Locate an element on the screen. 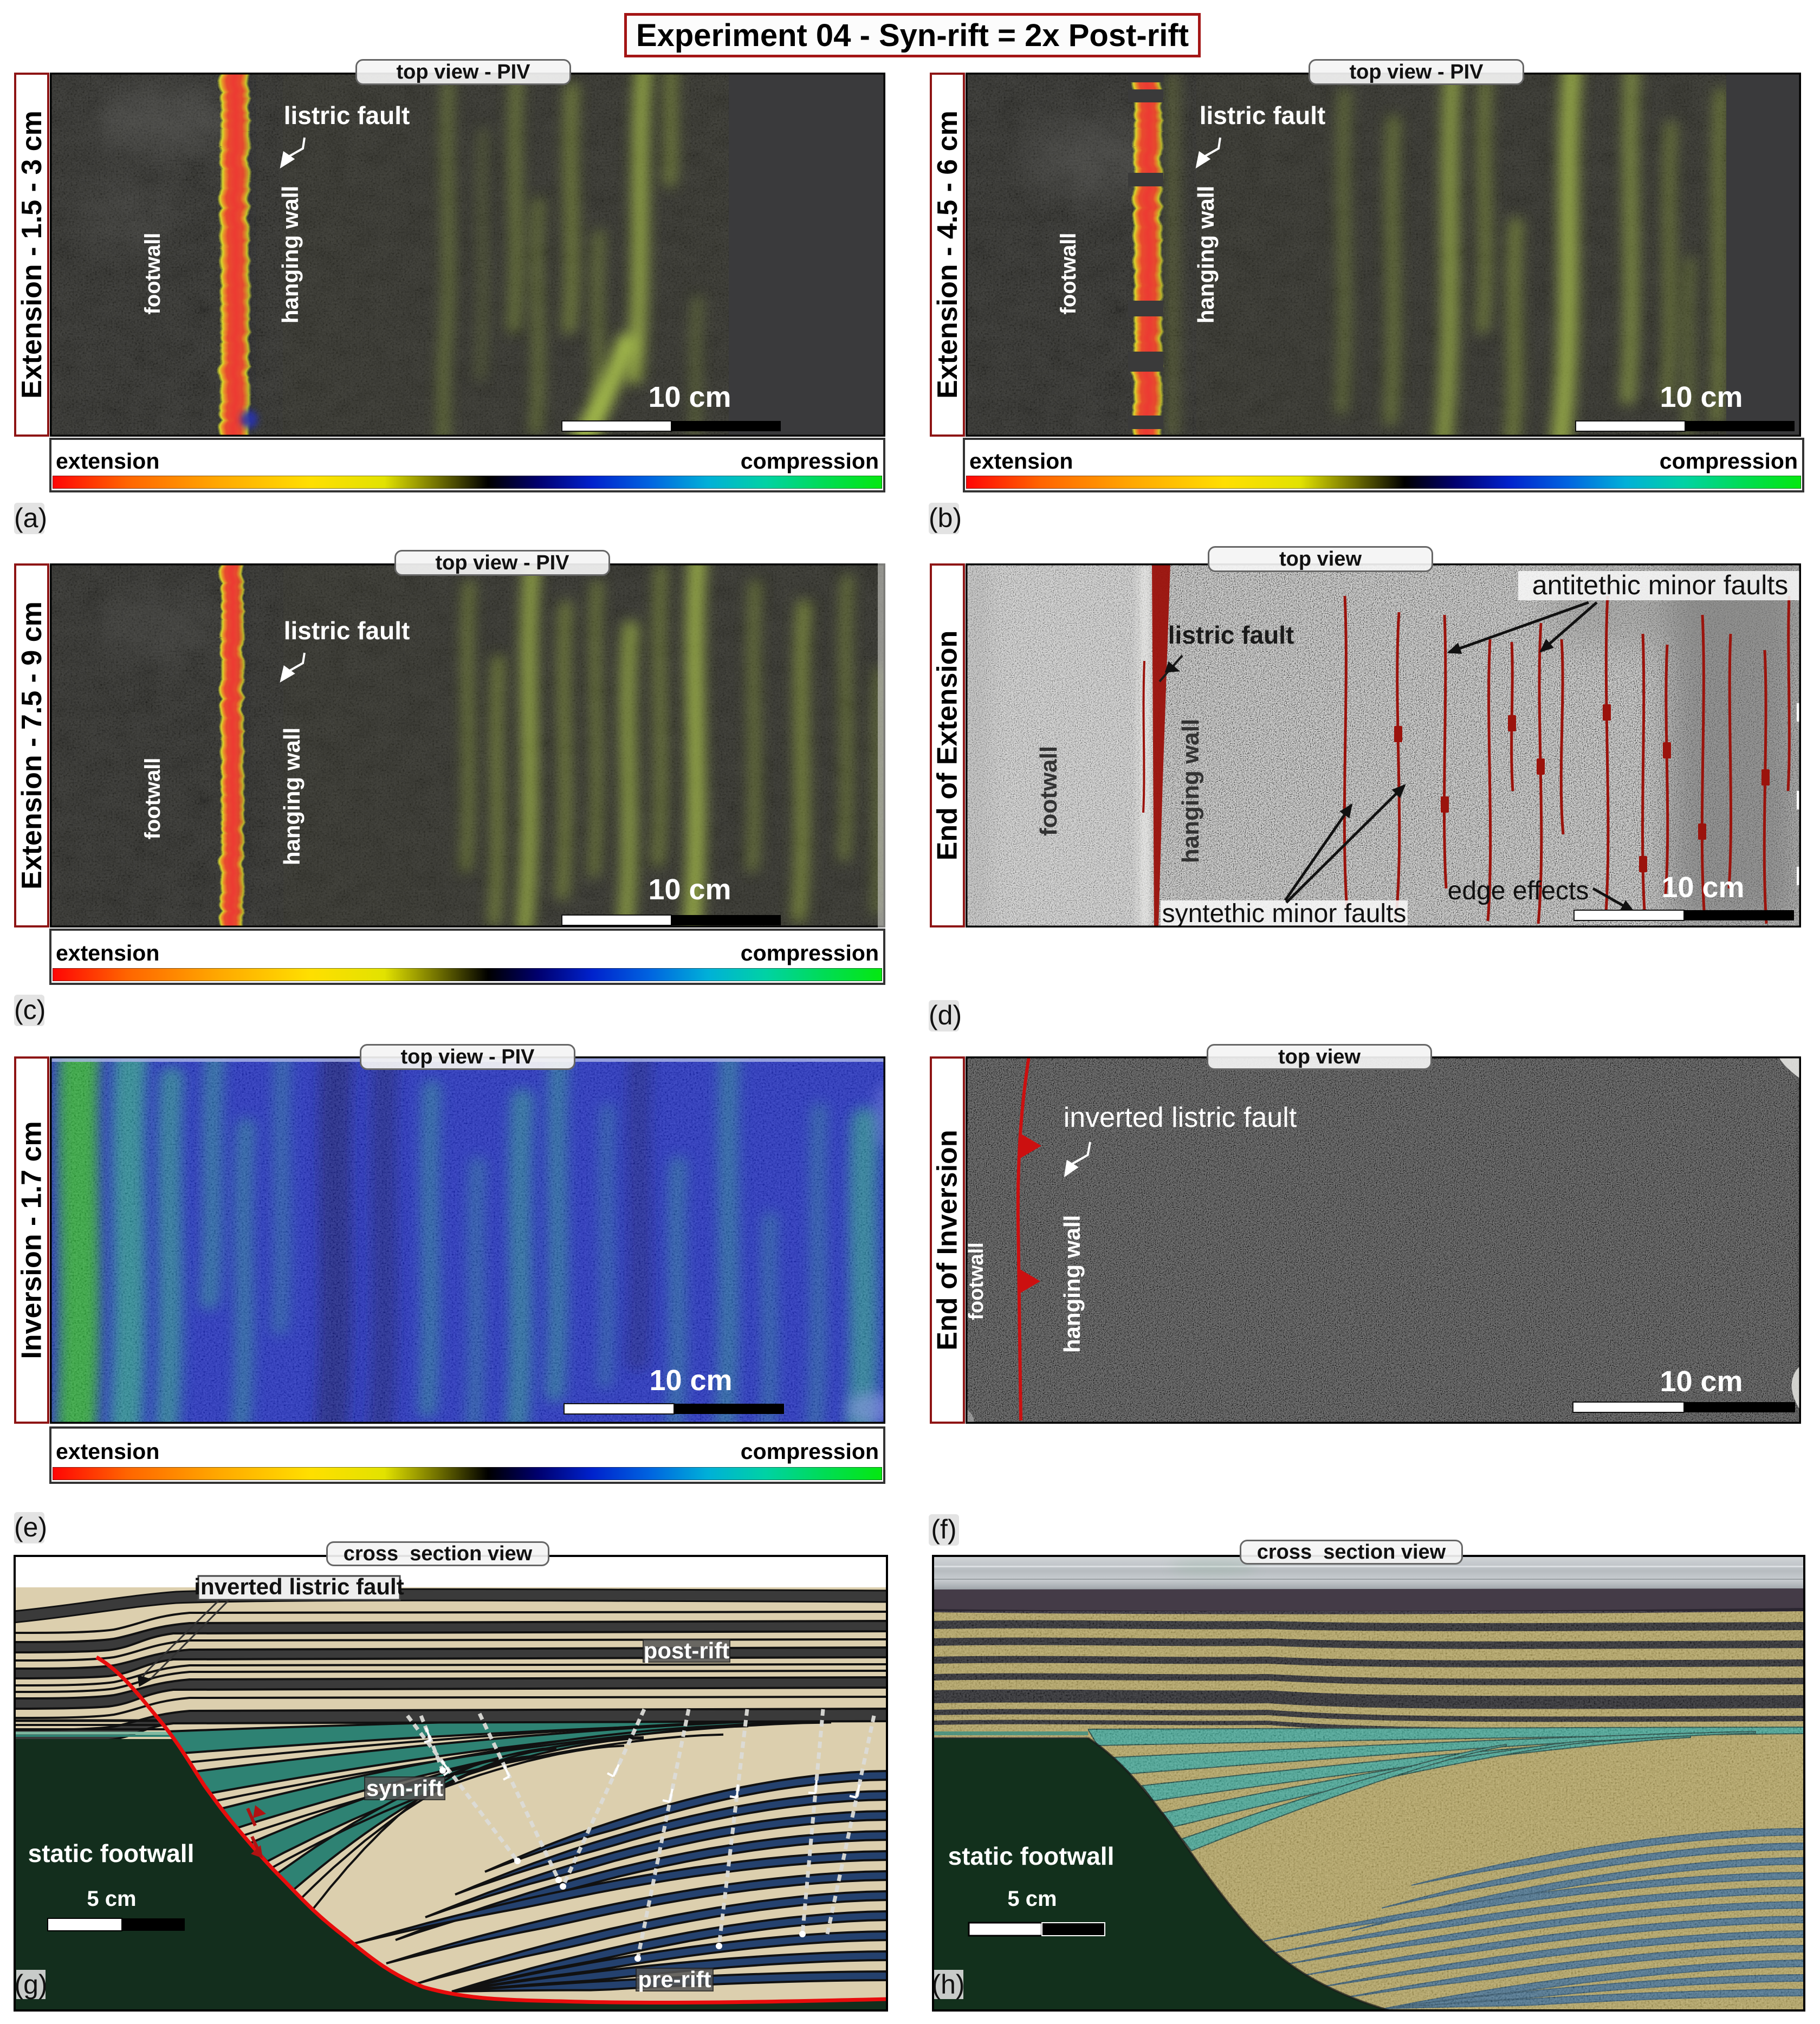 The image size is (1820, 2024). svg-text: (h) is located at coordinates (949, 1984).